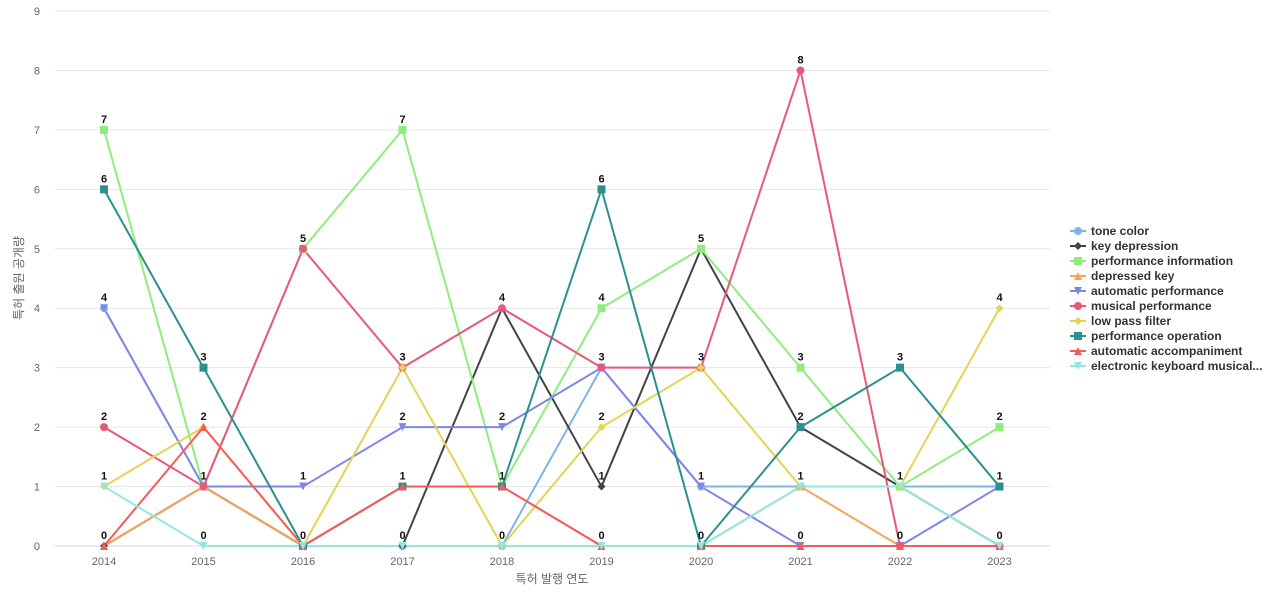 Image resolution: width=1280 pixels, height=600 pixels. What do you see at coordinates (1134, 246) in the screenshot?
I see `legend-label: key depression` at bounding box center [1134, 246].